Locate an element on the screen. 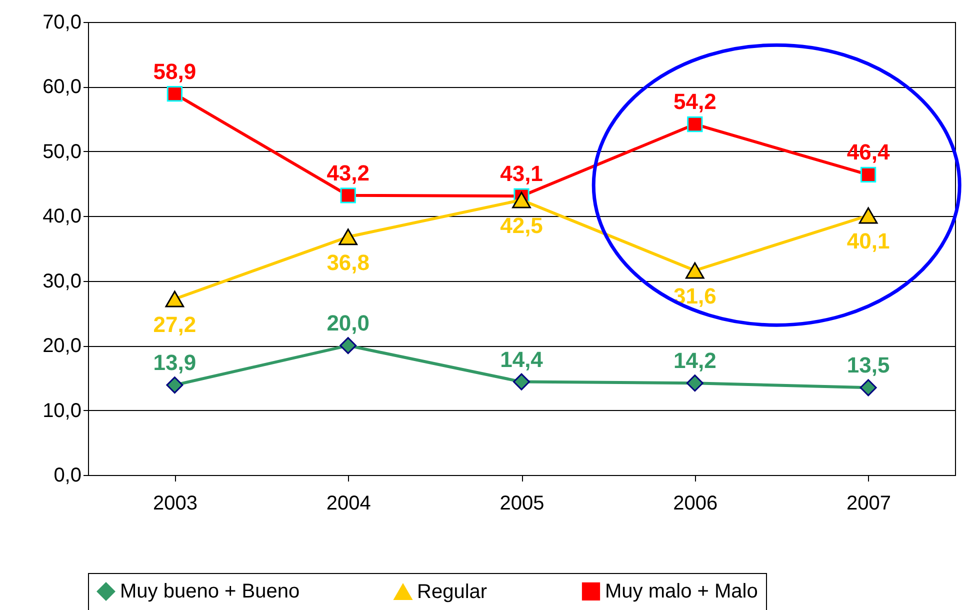 The height and width of the screenshot is (610, 964). x-tick-label: 2003 is located at coordinates (175, 503).